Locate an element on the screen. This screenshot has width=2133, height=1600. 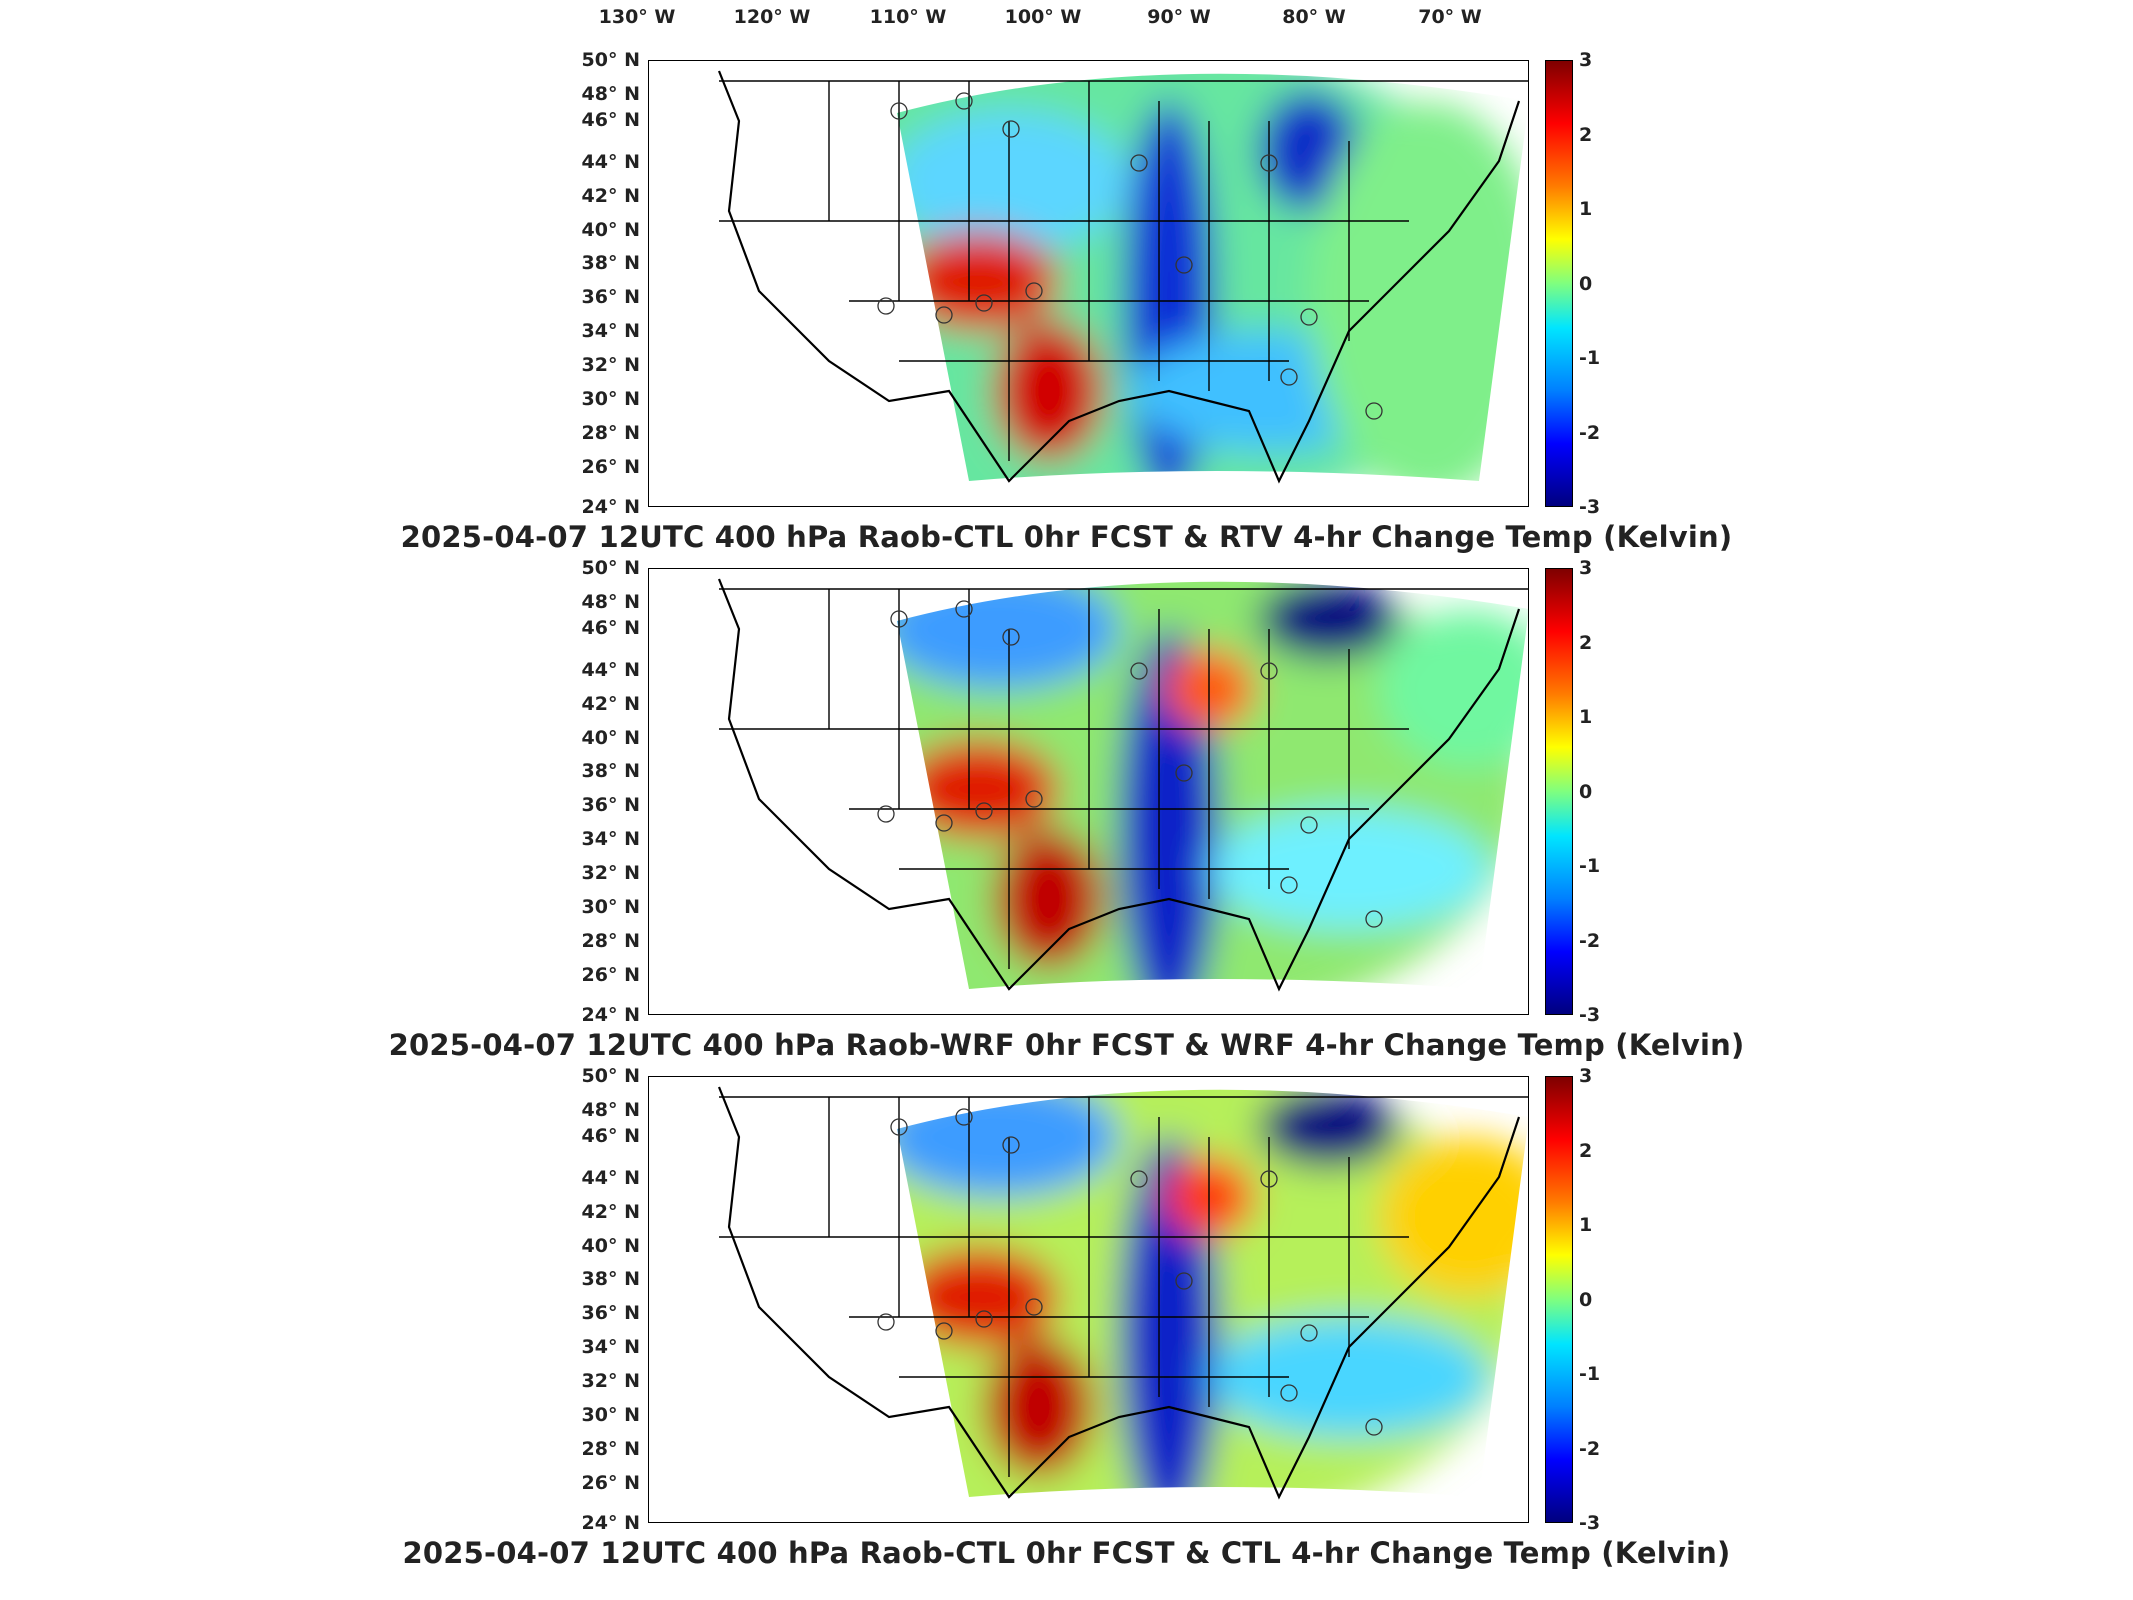
colorbar-tick-label: 3 is located at coordinates (1586, 1076).